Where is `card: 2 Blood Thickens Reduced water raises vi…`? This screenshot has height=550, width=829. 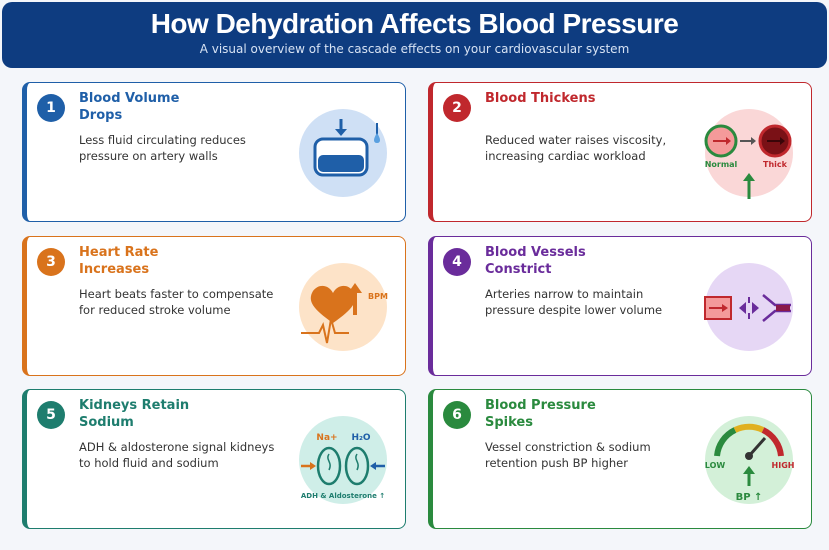 card: 2 Blood Thickens Reduced water raises vi… is located at coordinates (620, 152).